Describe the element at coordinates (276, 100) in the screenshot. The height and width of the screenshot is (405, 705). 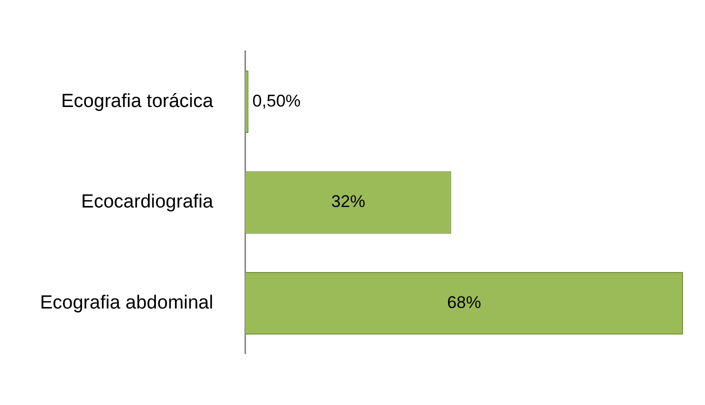
I see `data-label: 0,50%` at that location.